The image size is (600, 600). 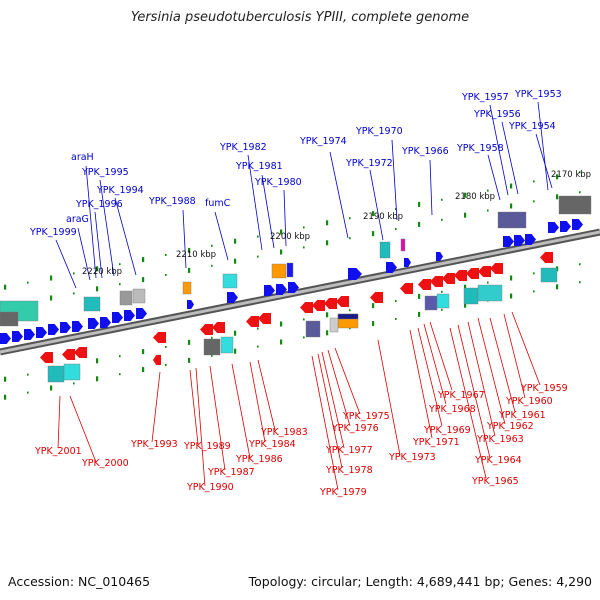 I want to click on gene-label: YPK_1983, so click(x=284, y=432).